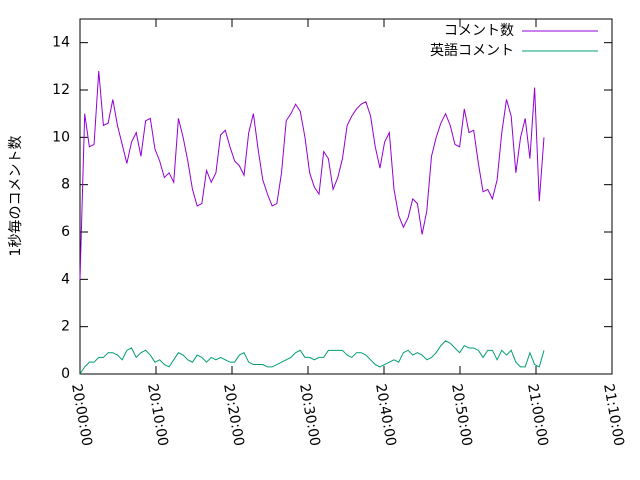 This screenshot has width=640, height=480. I want to click on series-line, so click(312, 357).